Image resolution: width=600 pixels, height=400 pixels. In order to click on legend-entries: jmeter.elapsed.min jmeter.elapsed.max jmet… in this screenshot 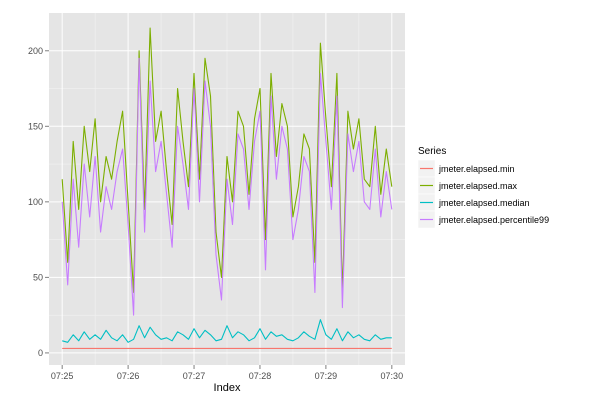, I will do `click(483, 194)`.